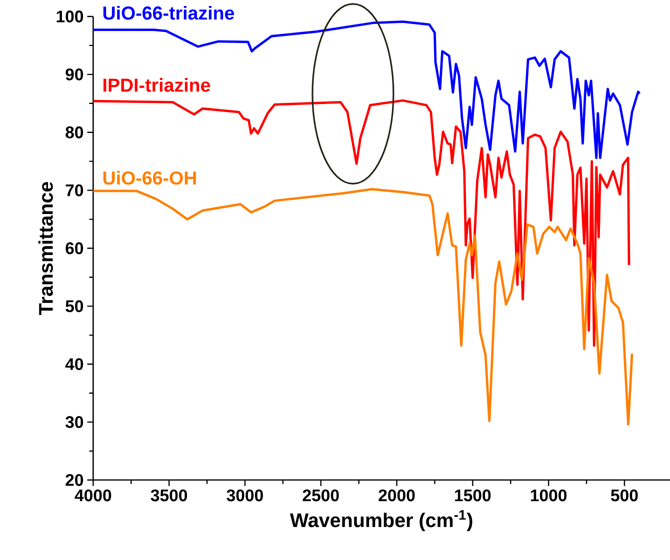  Describe the element at coordinates (624, 495) in the screenshot. I see `x-tick-label: 500` at that location.